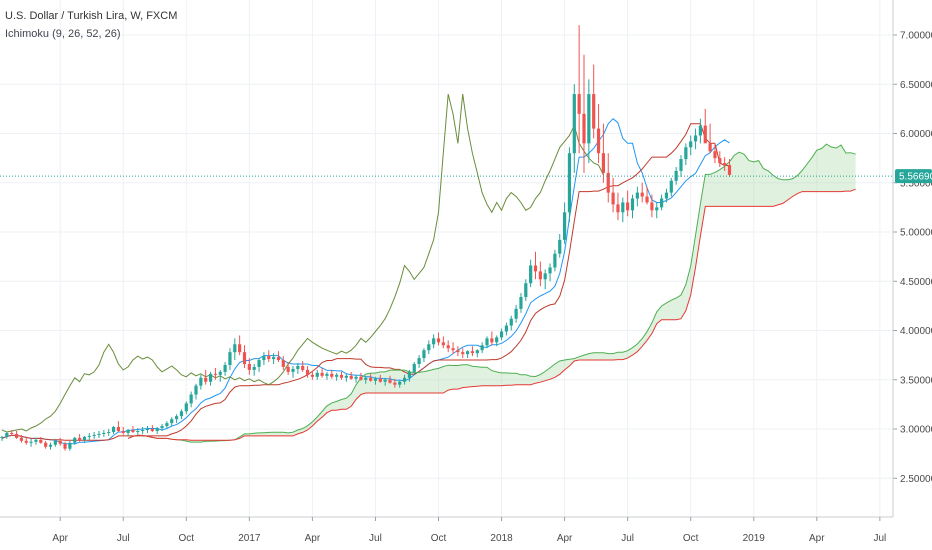 The image size is (932, 550). Describe the element at coordinates (63, 34) in the screenshot. I see `indicator-label: Ichimoku (9, 26, 52, 26)` at that location.